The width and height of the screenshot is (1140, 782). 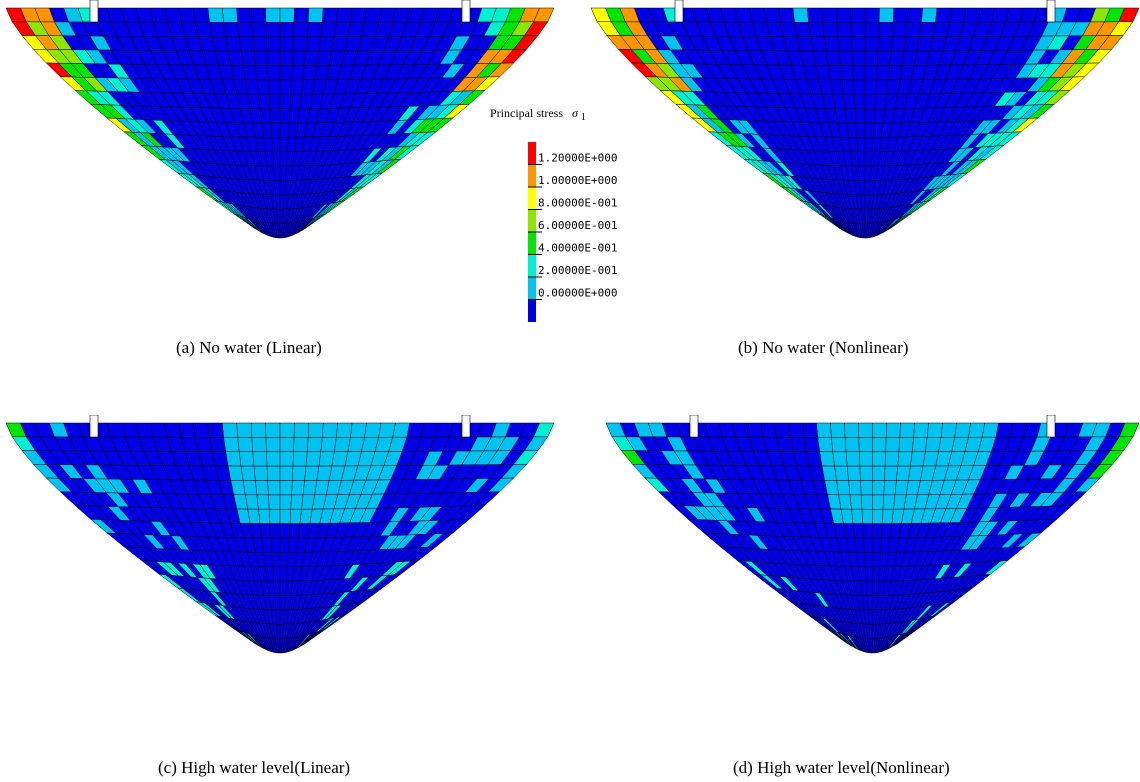 I want to click on stress-contour-d, so click(x=872, y=534).